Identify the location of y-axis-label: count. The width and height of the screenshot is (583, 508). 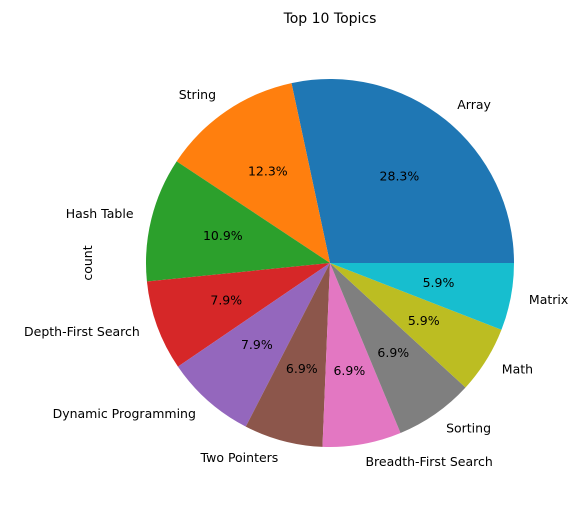
(87, 262).